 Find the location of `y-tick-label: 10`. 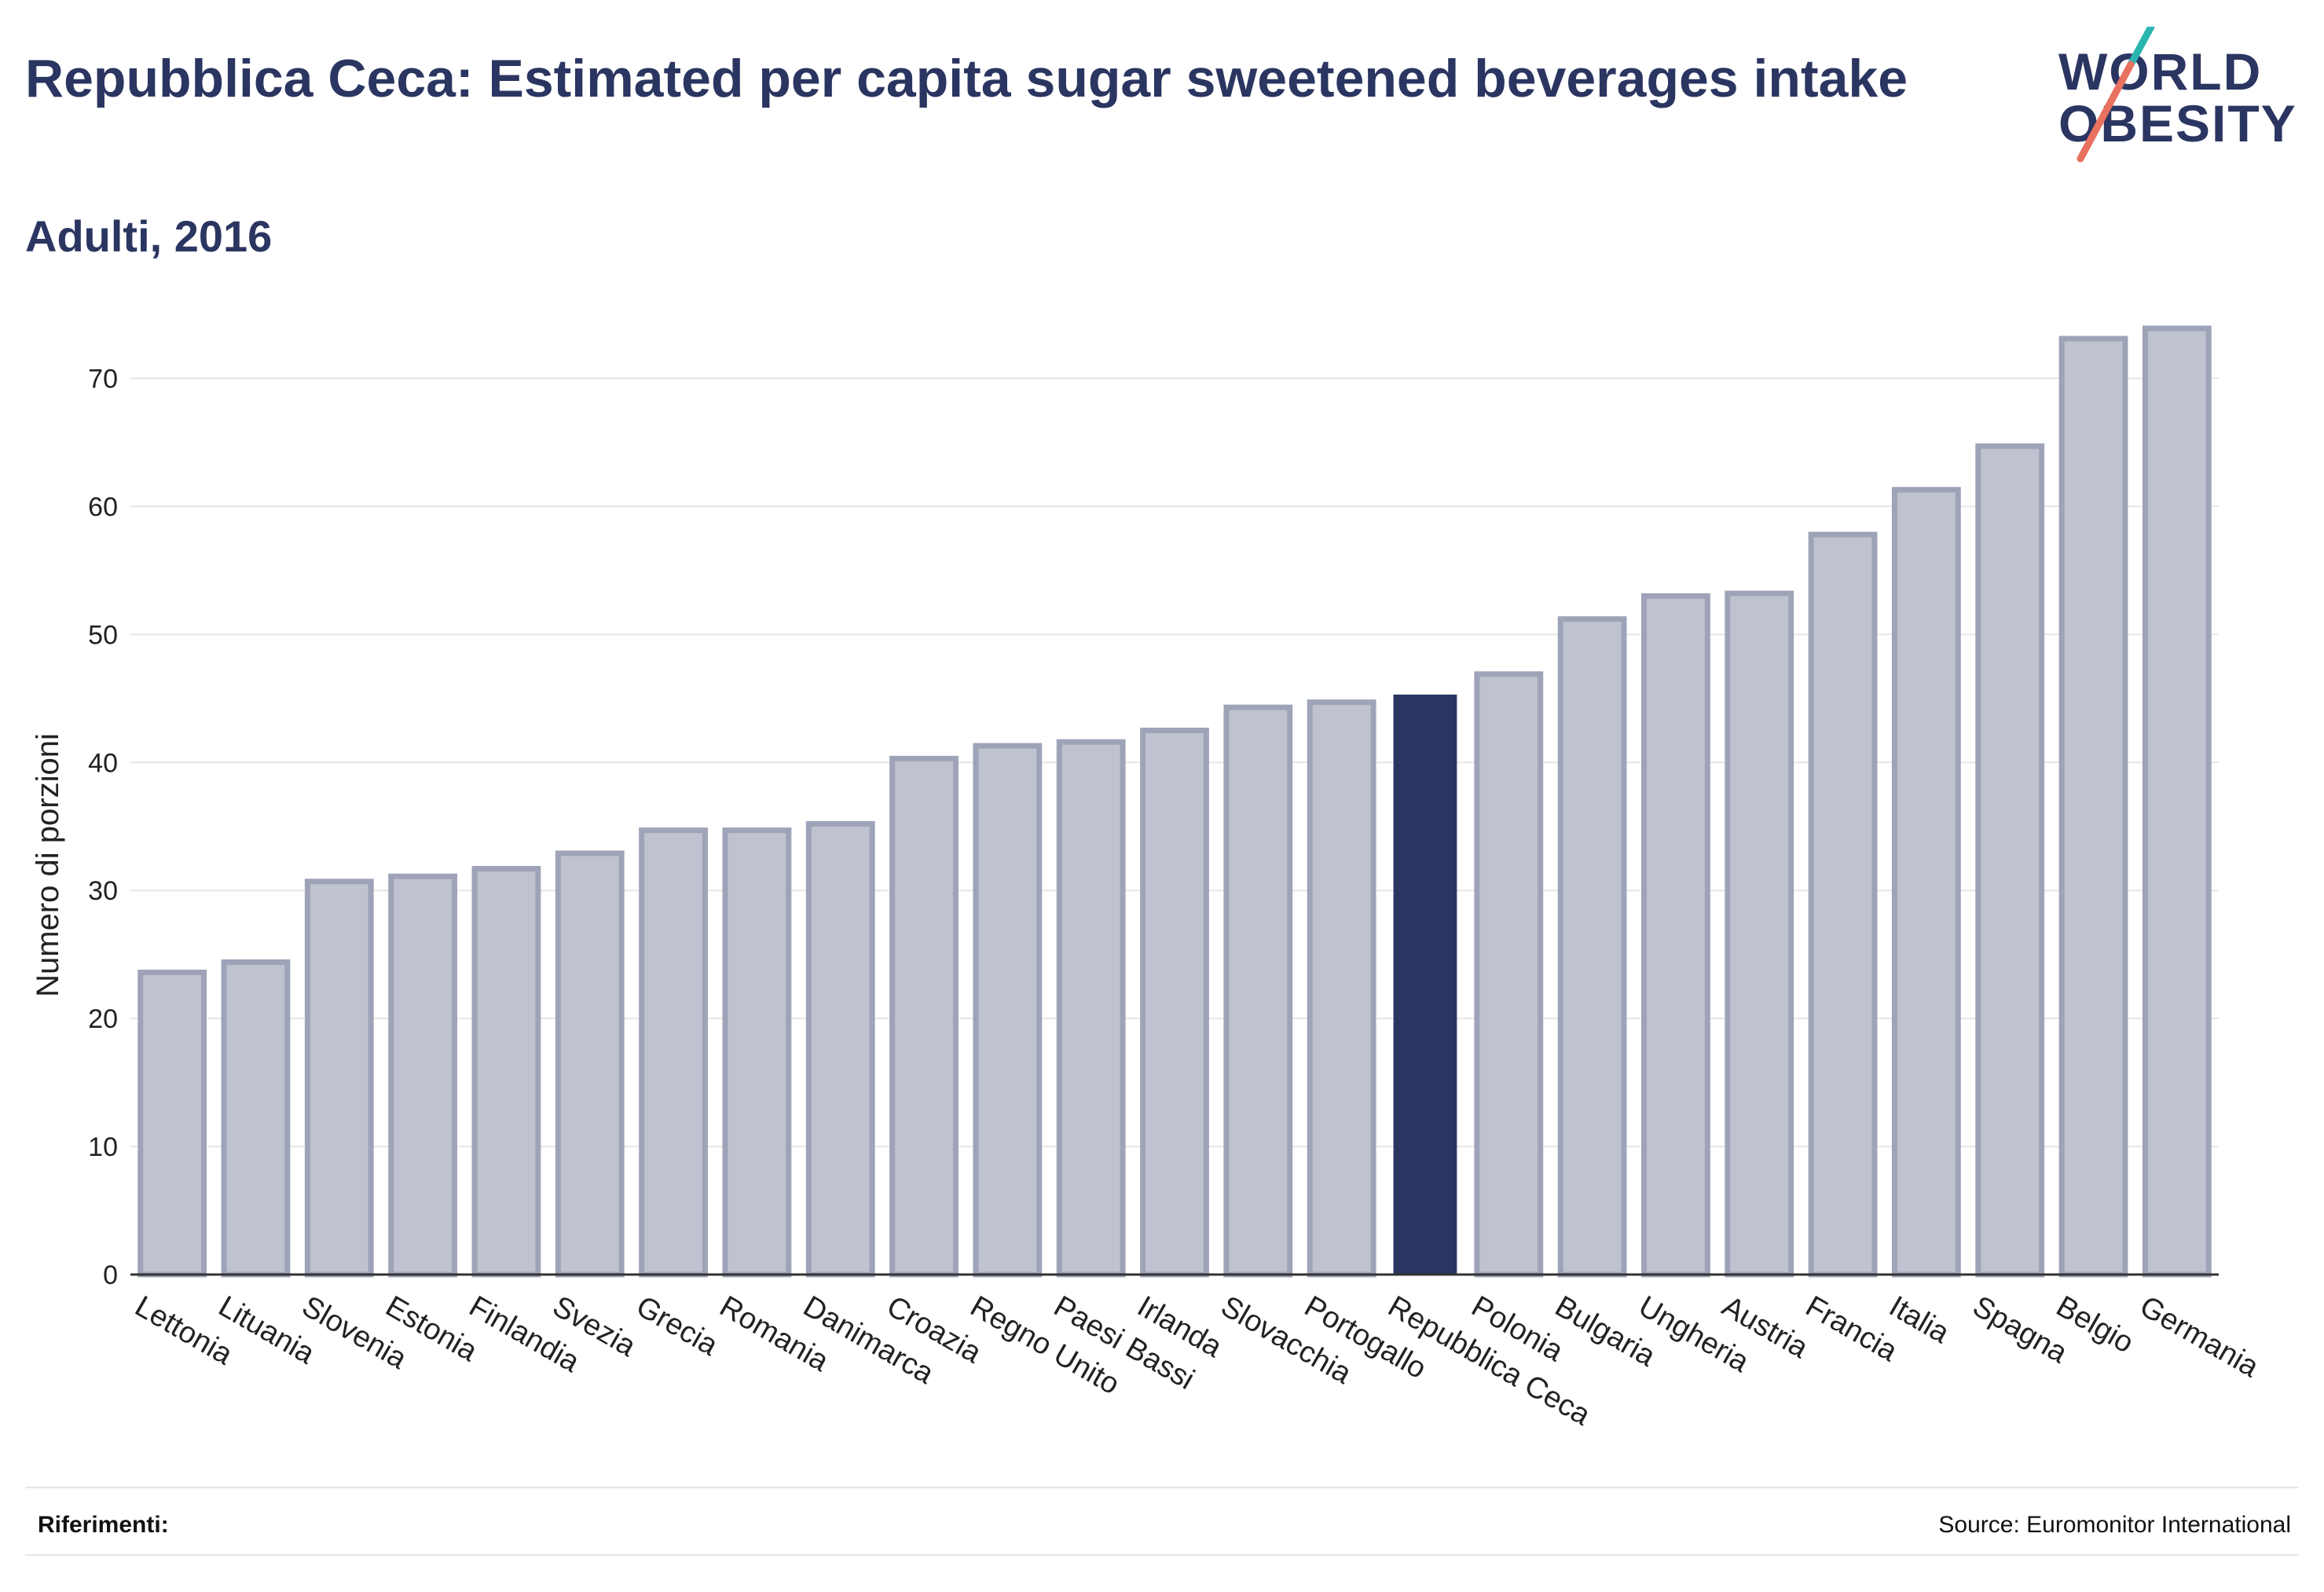

y-tick-label: 10 is located at coordinates (103, 1147).